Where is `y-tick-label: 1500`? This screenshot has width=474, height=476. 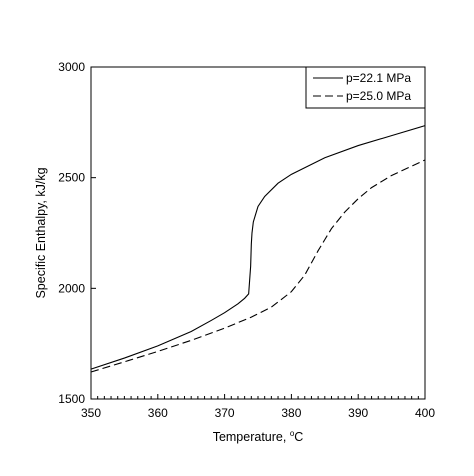
y-tick-label: 1500 is located at coordinates (71, 399).